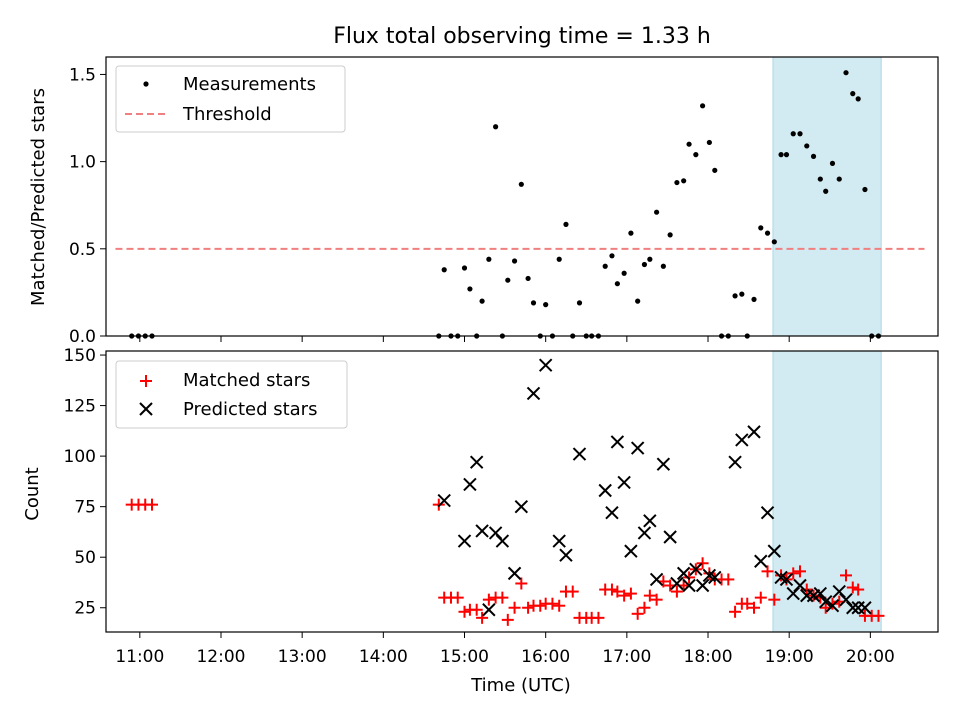 The height and width of the screenshot is (724, 960). What do you see at coordinates (522, 36) in the screenshot?
I see `chart-title: Flux total observing time = 1.33 h` at bounding box center [522, 36].